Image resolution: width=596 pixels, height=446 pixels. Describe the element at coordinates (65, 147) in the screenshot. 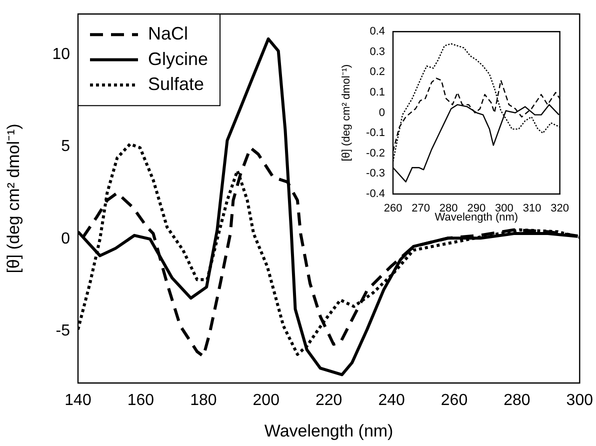

I see `y-tick-label: 5` at that location.